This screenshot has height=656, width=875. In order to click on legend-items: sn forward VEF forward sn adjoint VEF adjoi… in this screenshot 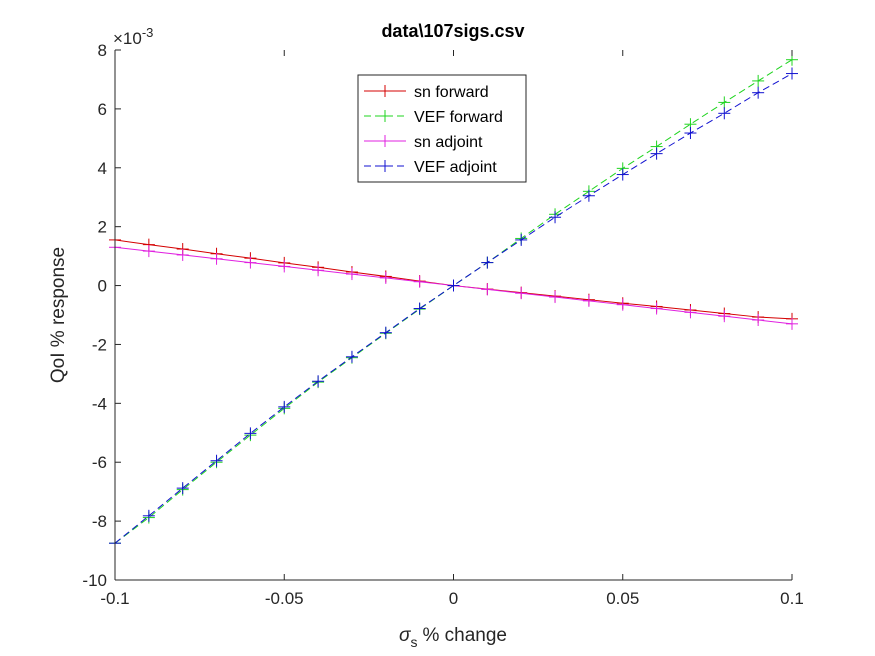, I will do `click(433, 130)`.